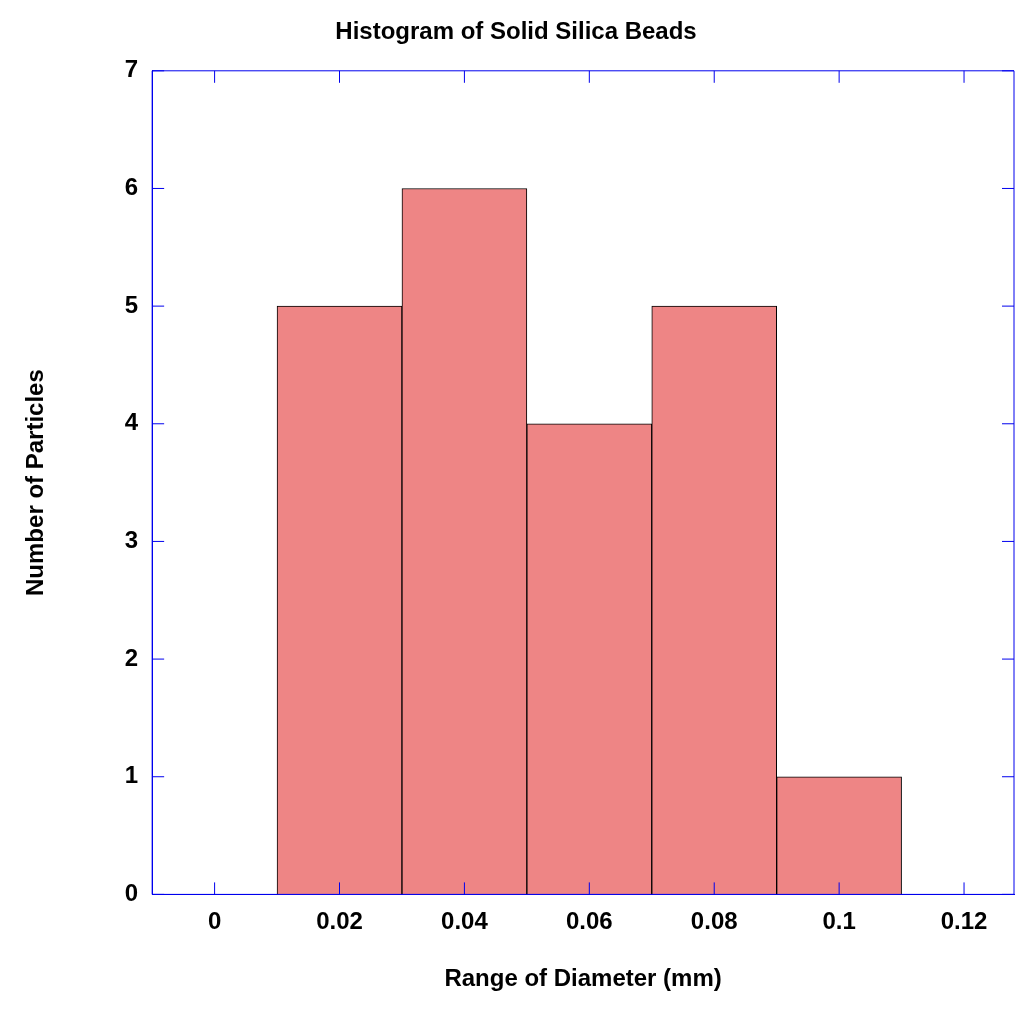  What do you see at coordinates (583, 978) in the screenshot?
I see `x-axis-title: Range of Diameter (mm)` at bounding box center [583, 978].